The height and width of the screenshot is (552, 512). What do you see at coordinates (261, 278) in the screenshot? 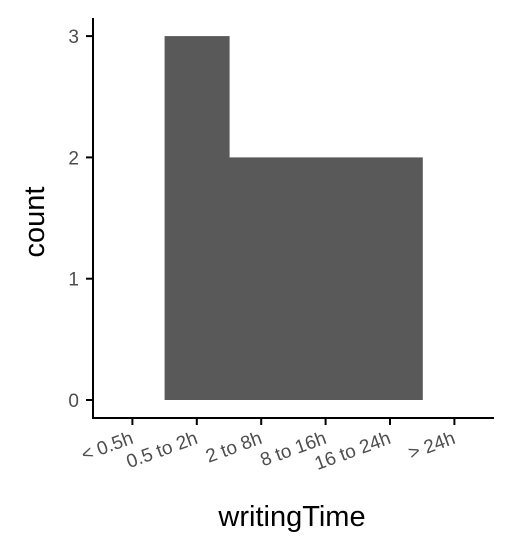
I see `bar-2-to-8h` at bounding box center [261, 278].